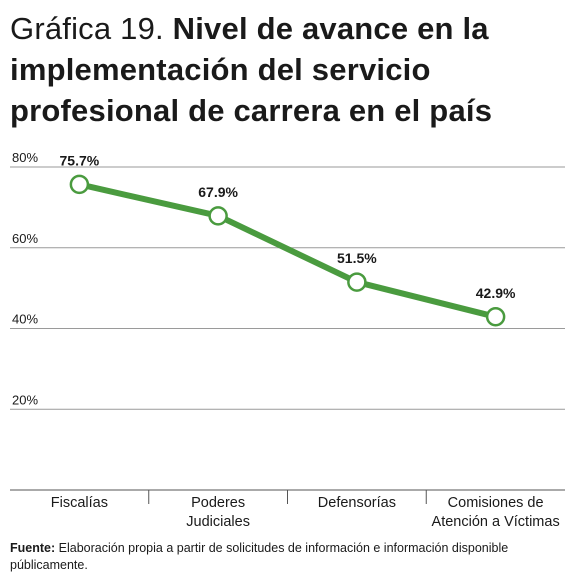 This screenshot has height=588, width=577. What do you see at coordinates (25, 399) in the screenshot?
I see `y-tick-label: 20%` at bounding box center [25, 399].